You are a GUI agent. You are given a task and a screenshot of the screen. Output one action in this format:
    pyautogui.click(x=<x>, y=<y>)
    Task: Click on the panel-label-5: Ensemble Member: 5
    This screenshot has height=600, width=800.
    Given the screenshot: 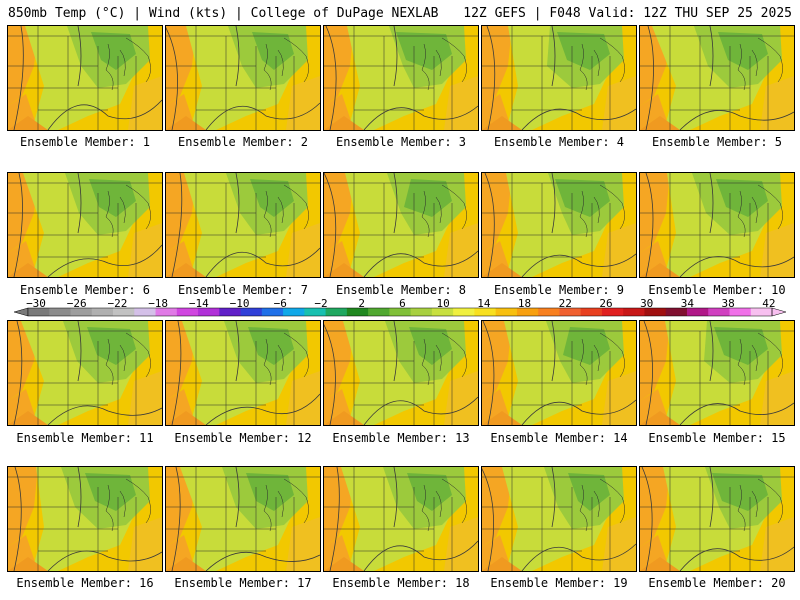 What is the action you would take?
    pyautogui.click(x=717, y=142)
    